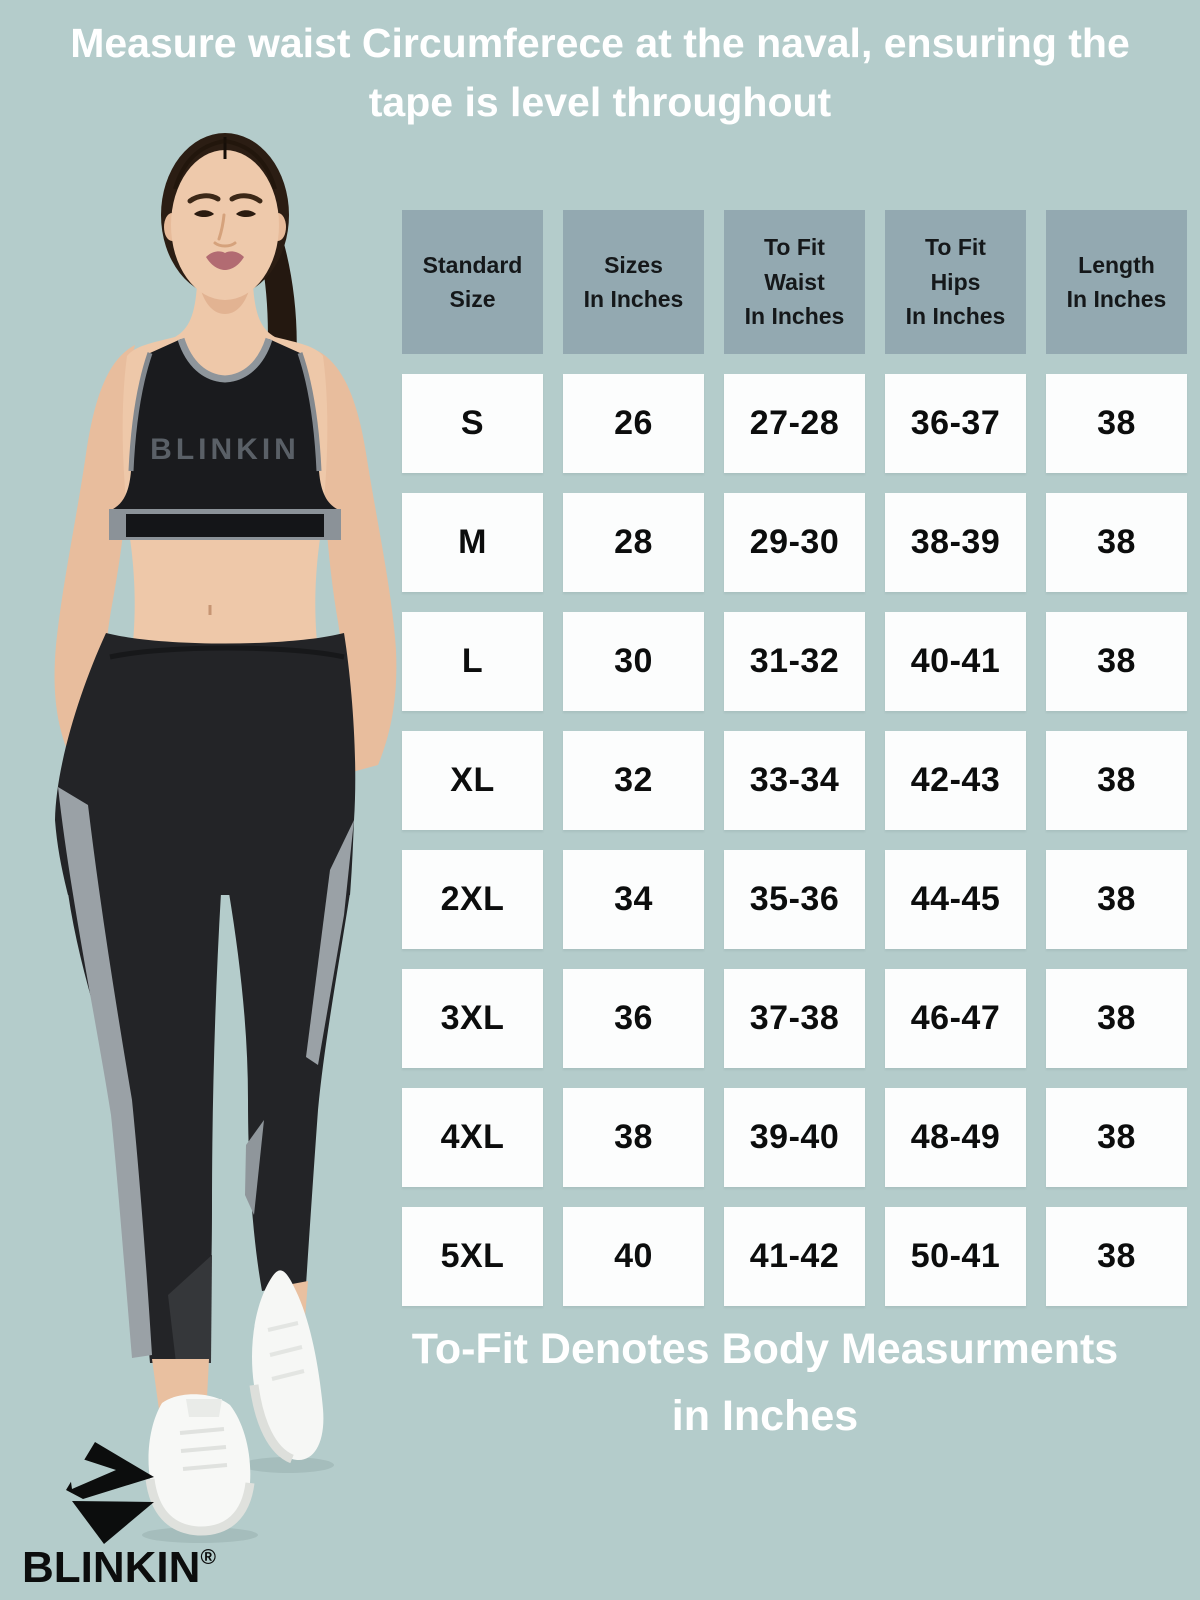  I want to click on table-cell: 31-32, so click(794, 661).